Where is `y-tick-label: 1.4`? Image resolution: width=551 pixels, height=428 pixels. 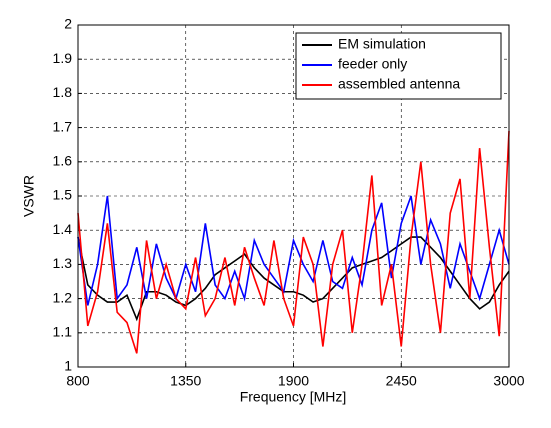
y-tick-label: 1.4 is located at coordinates (63, 229).